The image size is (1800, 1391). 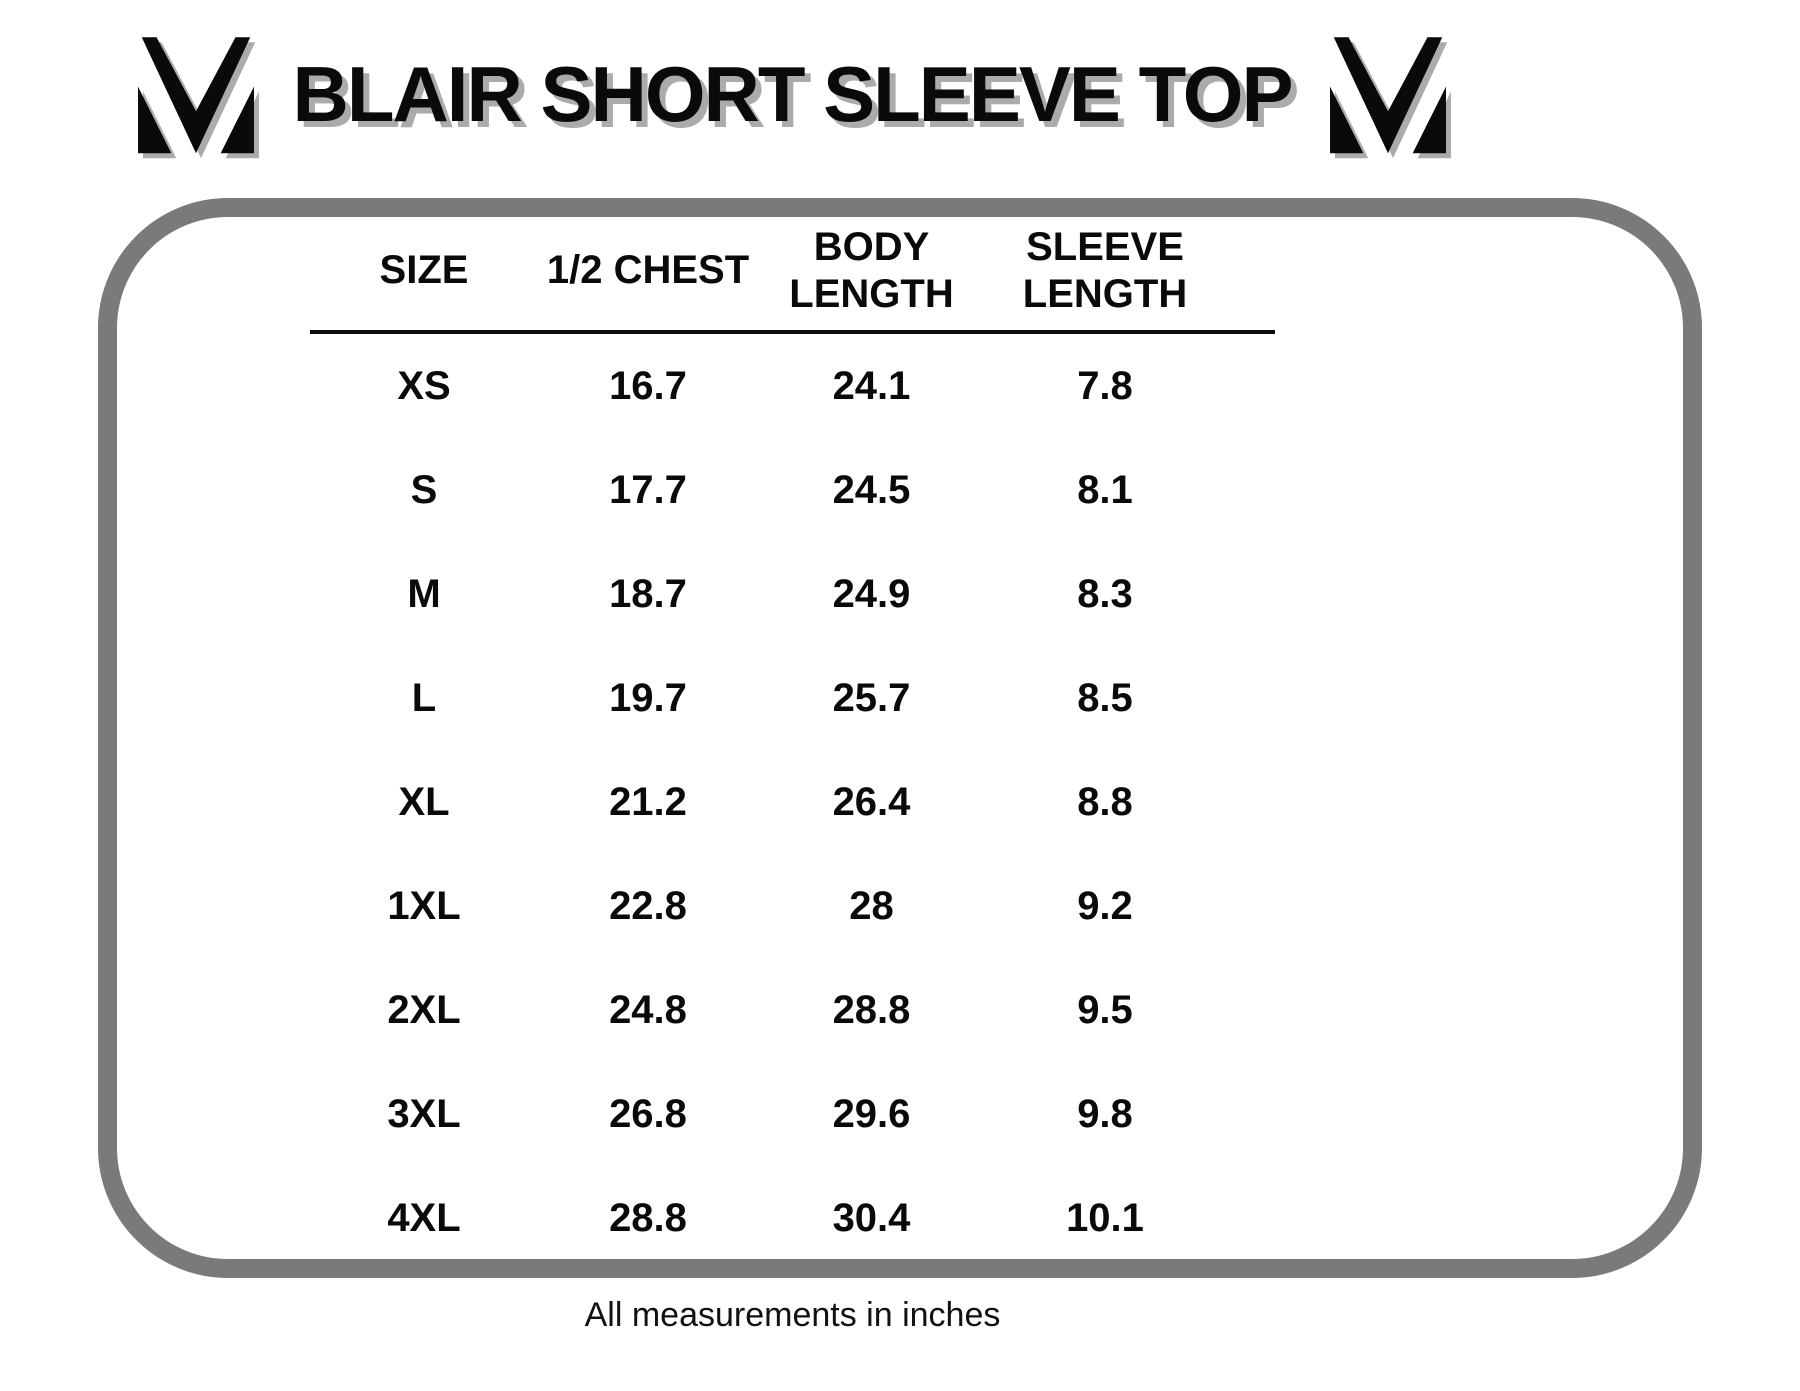 What do you see at coordinates (648, 1009) in the screenshot?
I see `cell-half-chest: 24.8` at bounding box center [648, 1009].